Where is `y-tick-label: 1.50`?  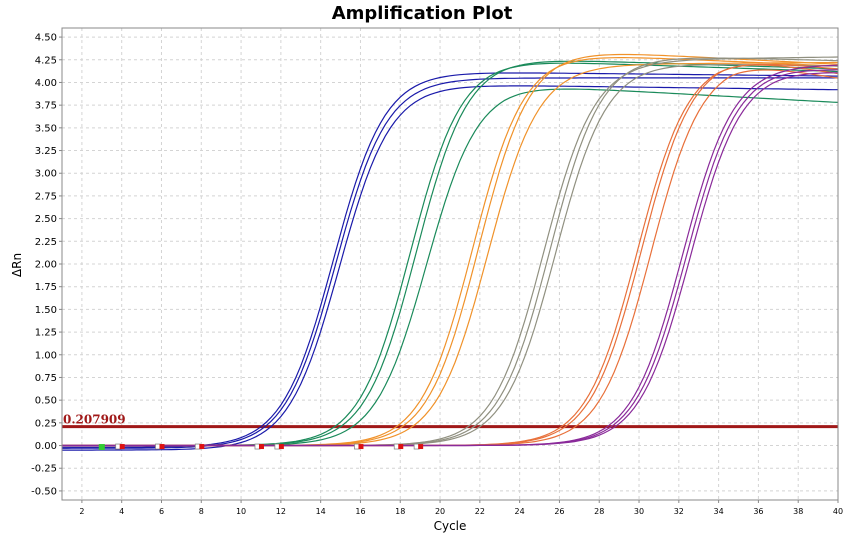
y-tick-label: 1.50 is located at coordinates (46, 310).